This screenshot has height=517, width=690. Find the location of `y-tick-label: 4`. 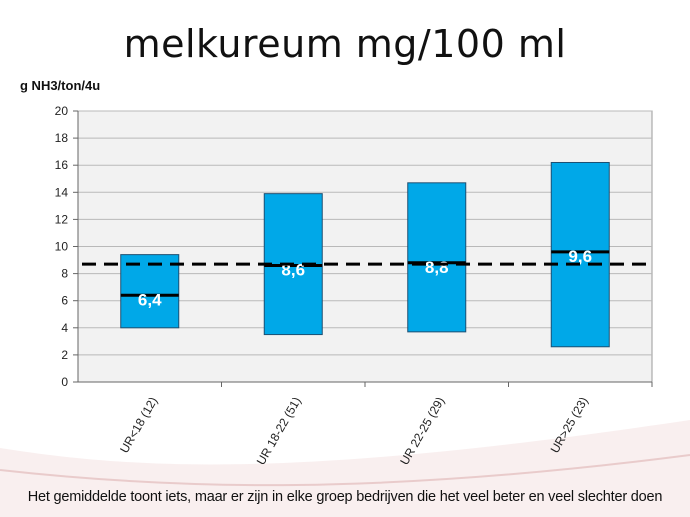

y-tick-label: 4 is located at coordinates (64, 328).